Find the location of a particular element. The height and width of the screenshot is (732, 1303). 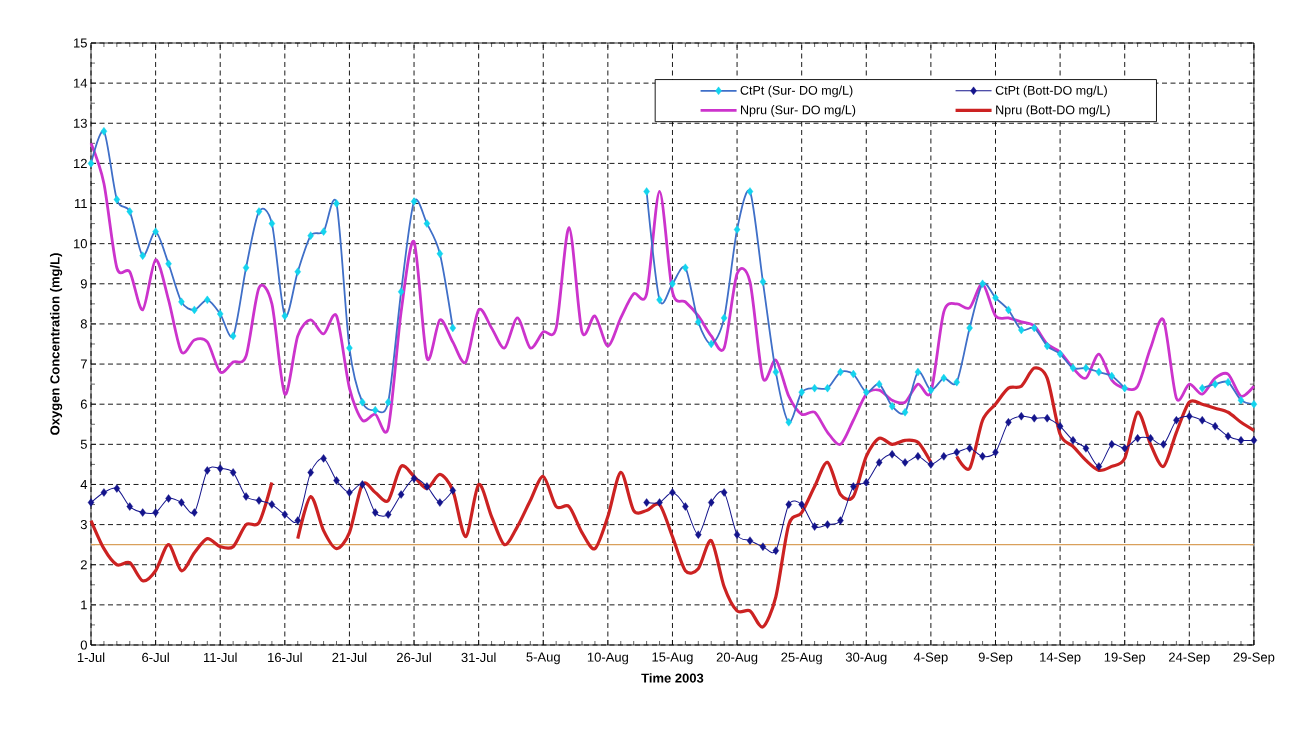

legend-label: Npru (Sur- DO mg/L) is located at coordinates (798, 111).